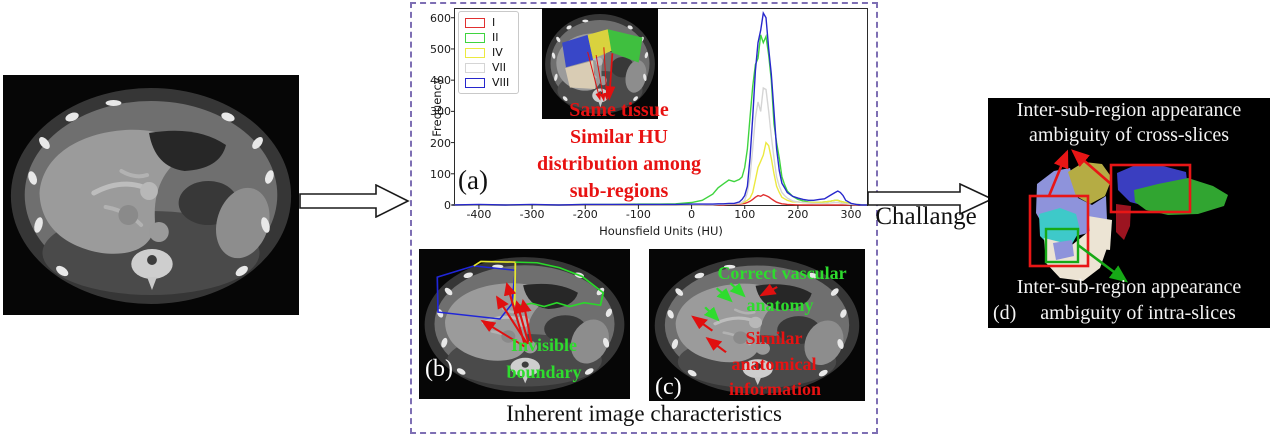 This screenshot has width=1270, height=446. Describe the element at coordinates (447, 205) in the screenshot. I see `y-tick-label: 0` at that location.